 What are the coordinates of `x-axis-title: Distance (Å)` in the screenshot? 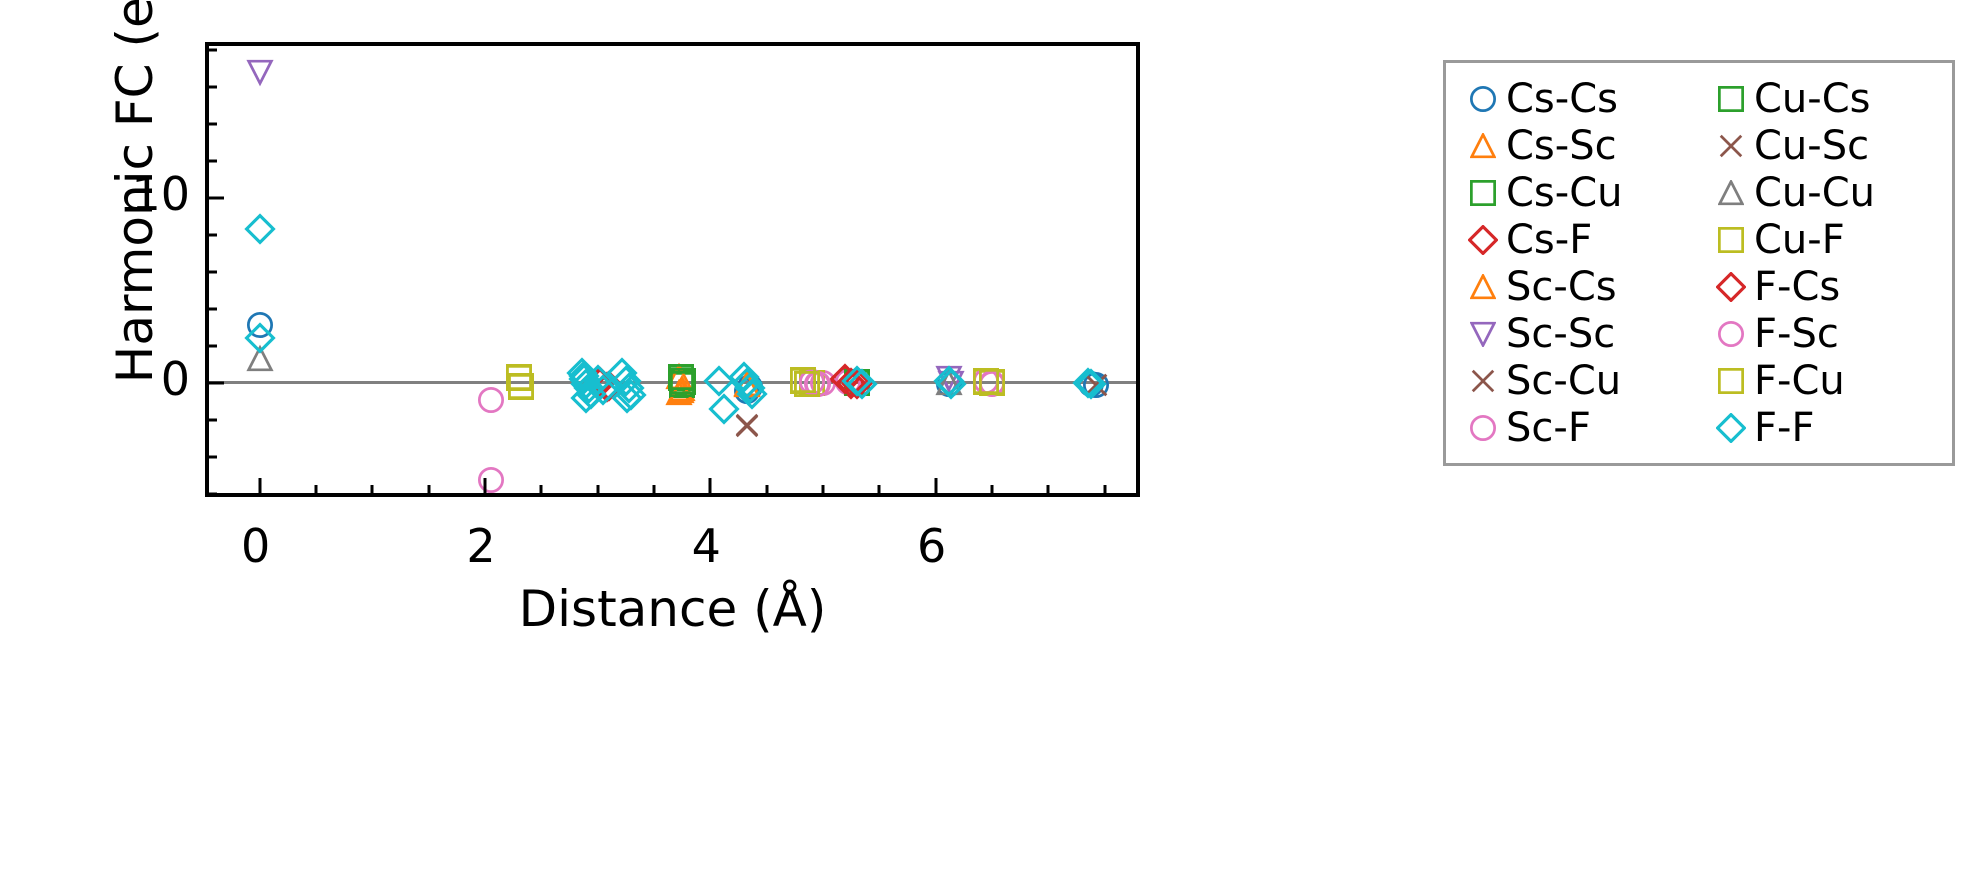 It's located at (672, 609).